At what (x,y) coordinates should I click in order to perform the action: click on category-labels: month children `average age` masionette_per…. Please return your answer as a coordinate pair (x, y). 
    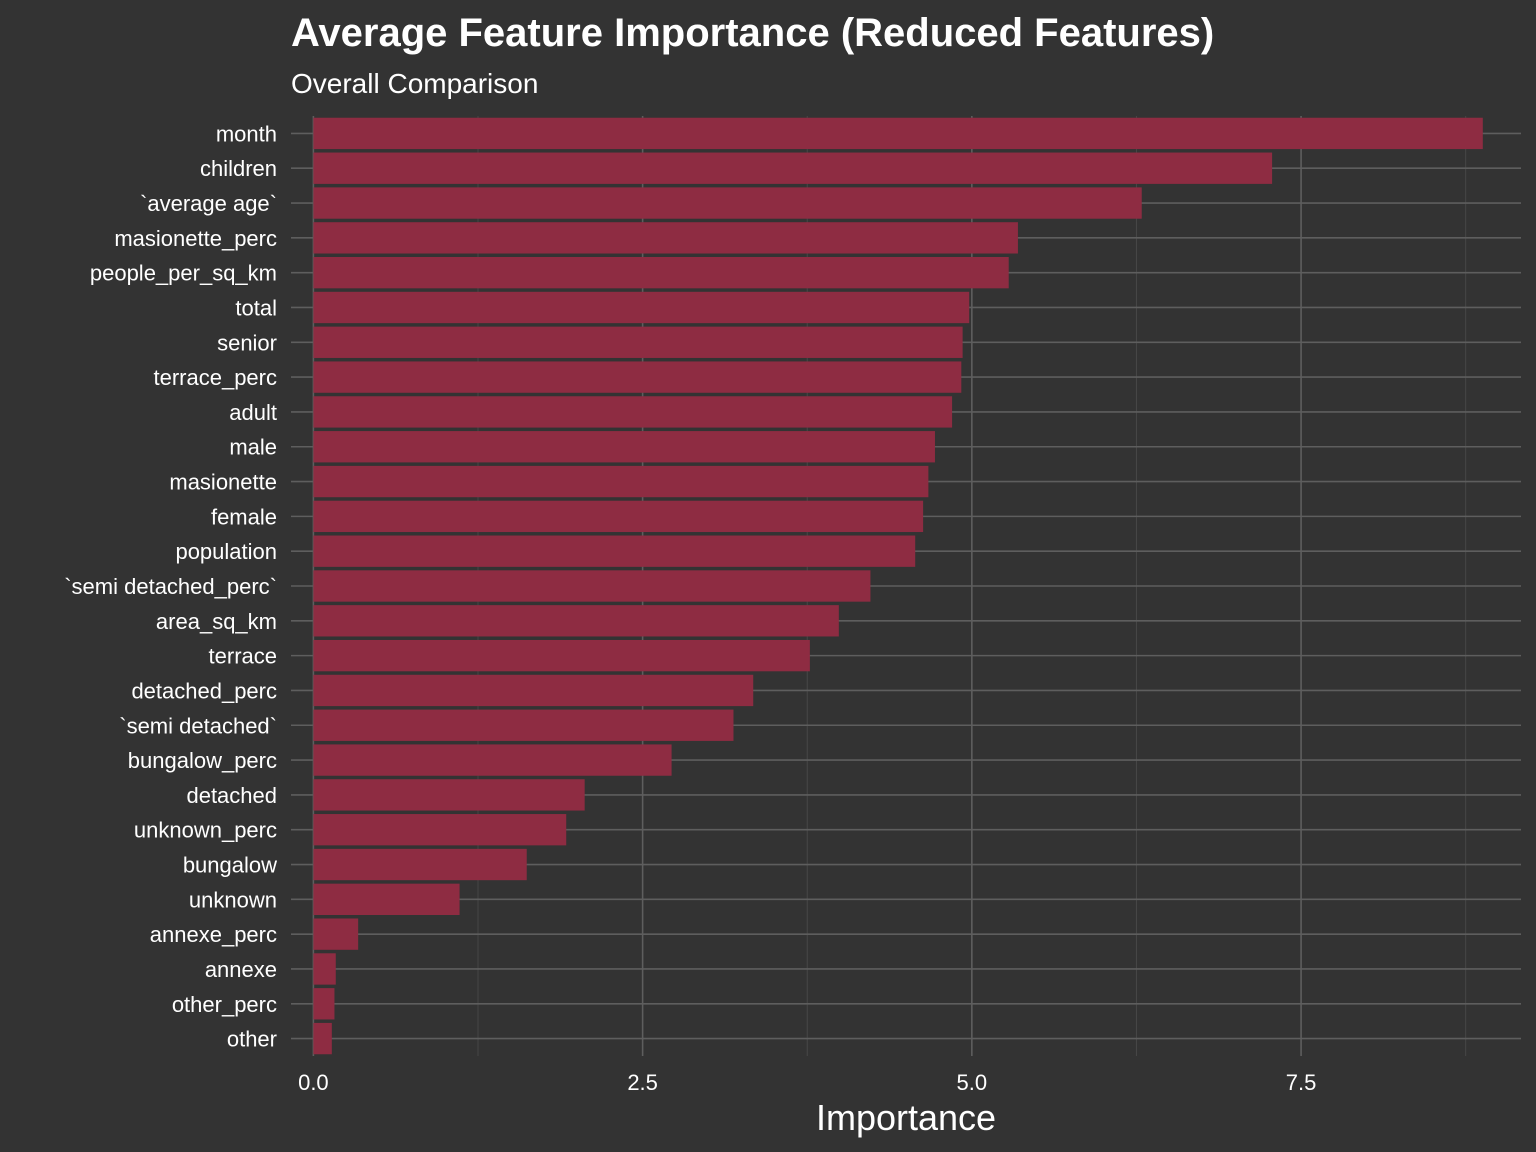
    Looking at the image, I should click on (170, 586).